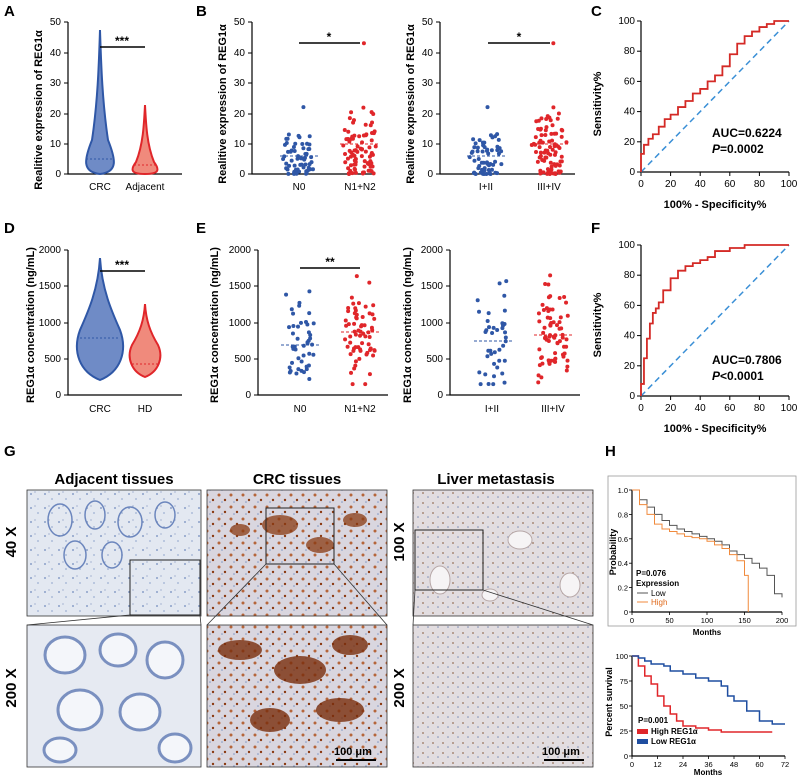 The width and height of the screenshot is (800, 778). I want to click on panel-c-xtick: 40, so click(701, 184).